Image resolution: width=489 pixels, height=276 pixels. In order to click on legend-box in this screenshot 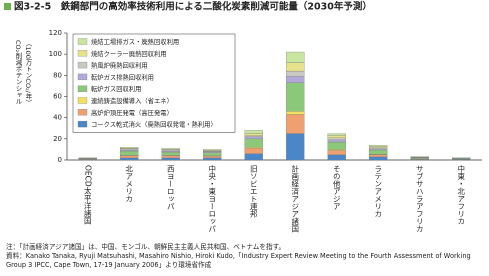, I will do `click(154, 83)`.